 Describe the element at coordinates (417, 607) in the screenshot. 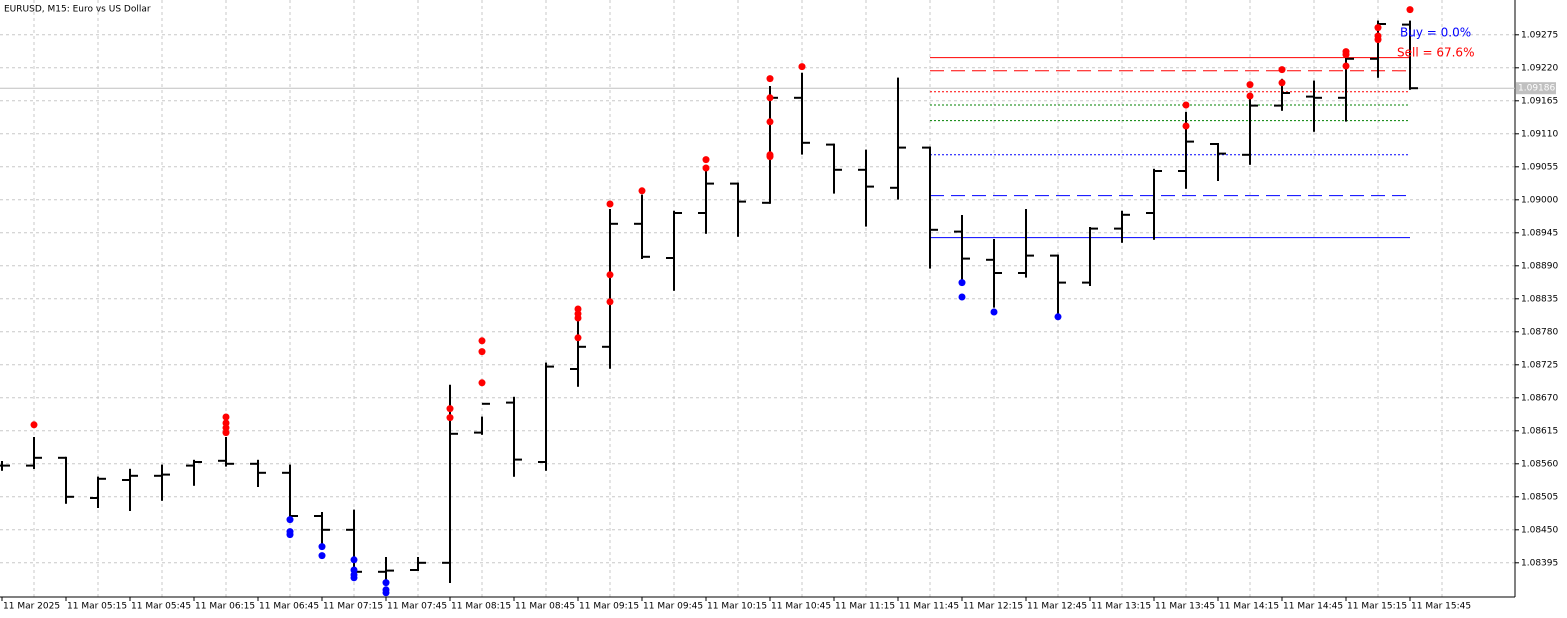

I see `x-tick-label: 11 Mar 07:45` at that location.